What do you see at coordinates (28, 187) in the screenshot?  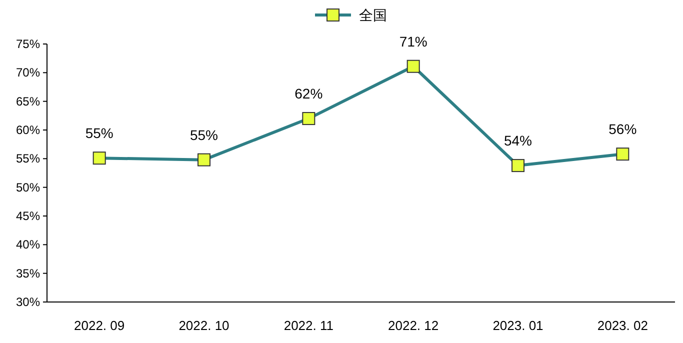 I see `y-tick-label: 50%` at bounding box center [28, 187].